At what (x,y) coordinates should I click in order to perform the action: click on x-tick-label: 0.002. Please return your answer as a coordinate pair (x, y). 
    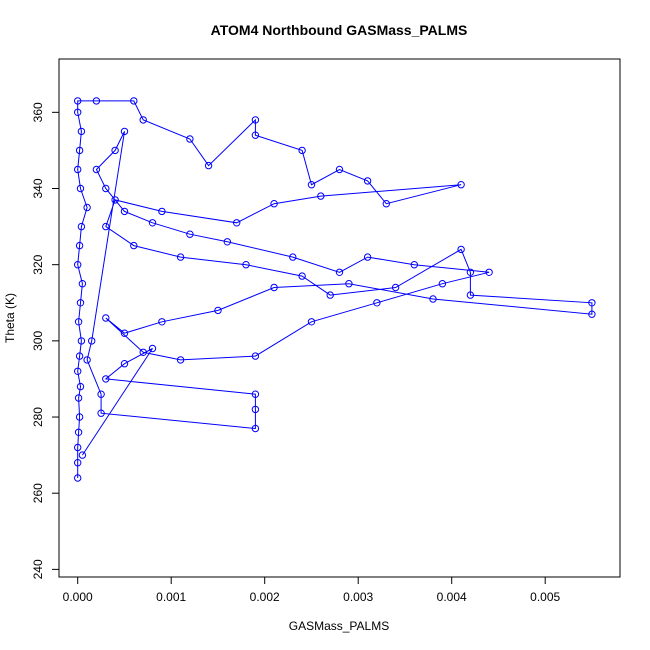
    Looking at the image, I should click on (265, 597).